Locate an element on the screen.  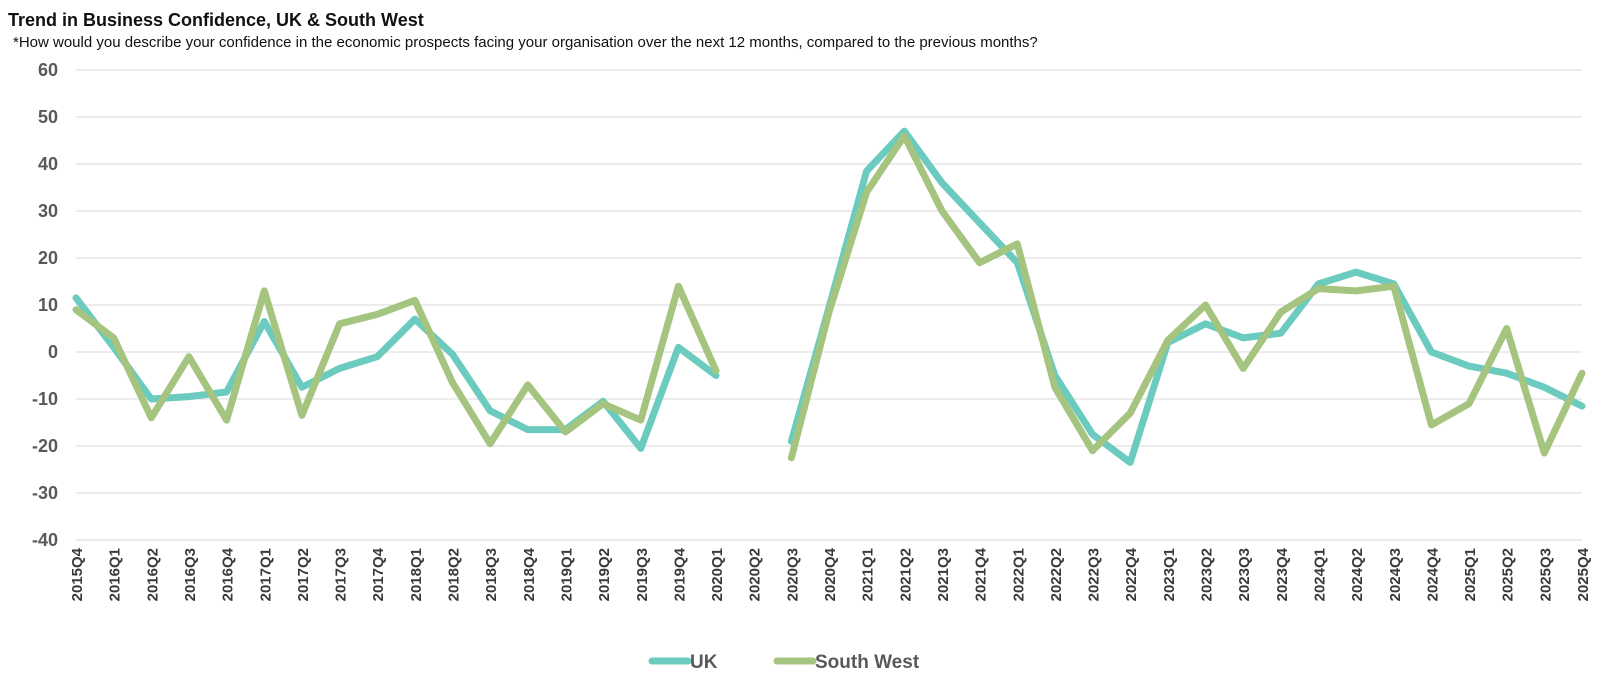
x-tick-label: 2019Q2 is located at coordinates (604, 574).